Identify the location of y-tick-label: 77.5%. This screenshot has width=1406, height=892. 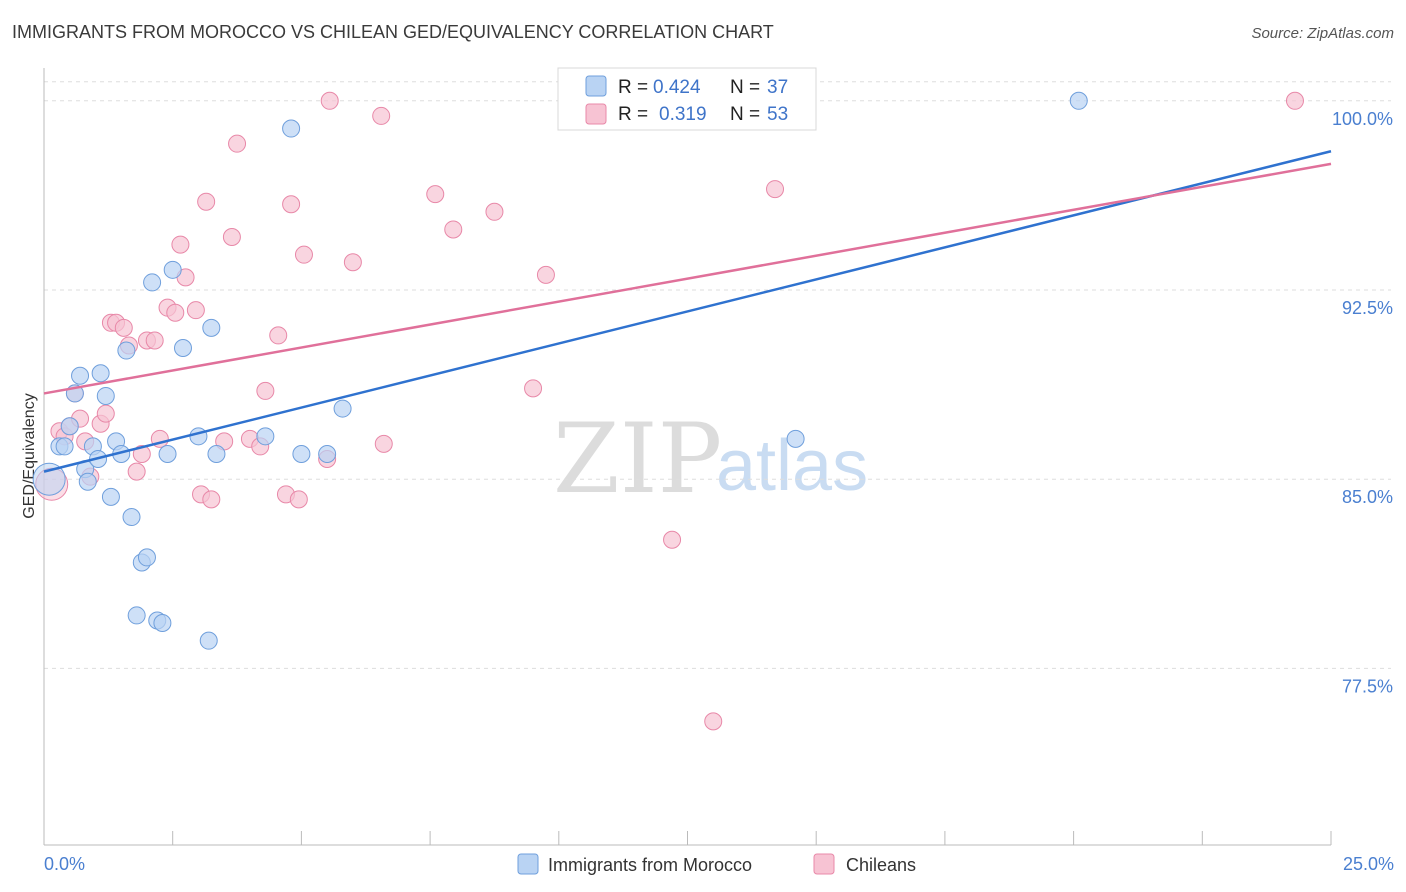
(1367, 686).